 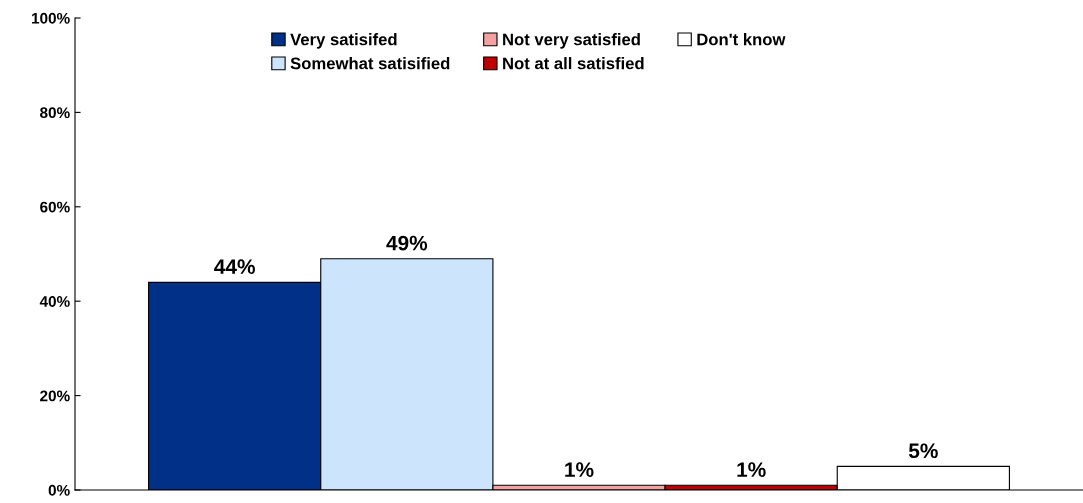 What do you see at coordinates (55, 113) in the screenshot?
I see `y-tick-label: 80%` at bounding box center [55, 113].